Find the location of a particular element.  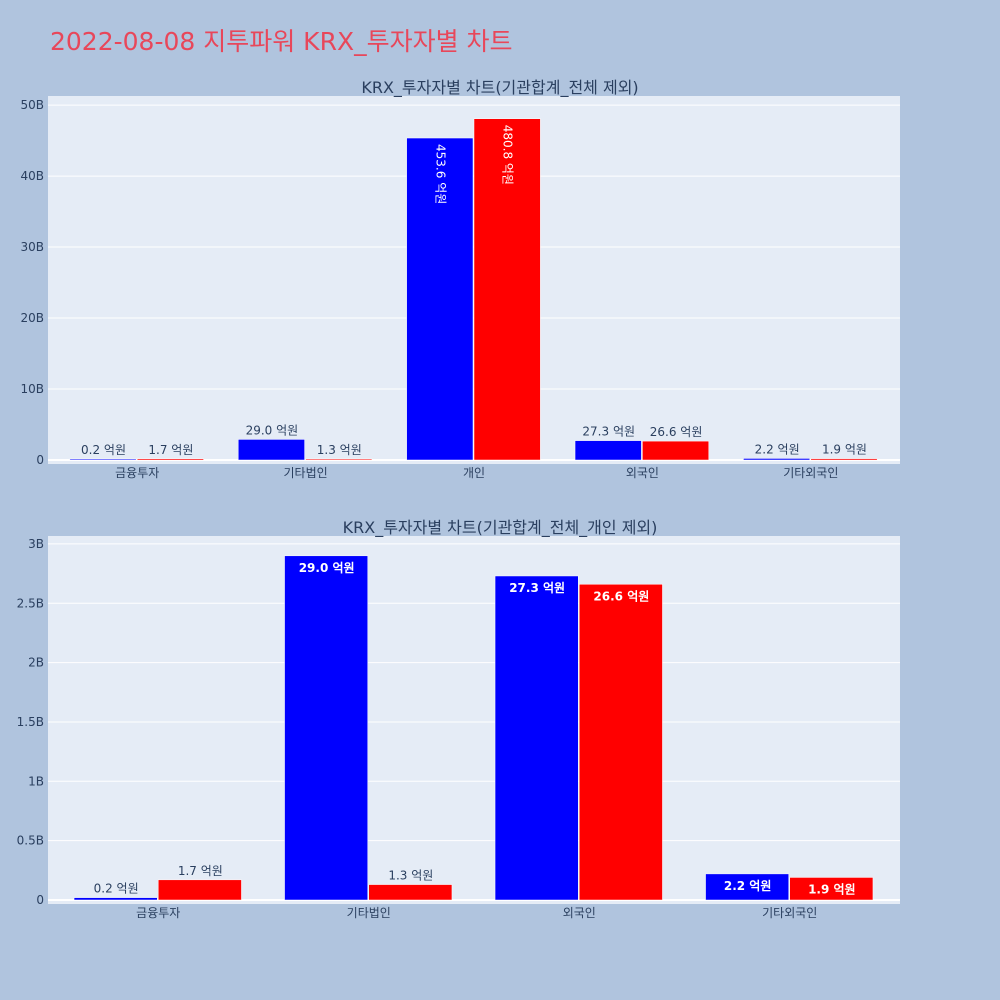

y-tick-label: 50B is located at coordinates (32, 105).